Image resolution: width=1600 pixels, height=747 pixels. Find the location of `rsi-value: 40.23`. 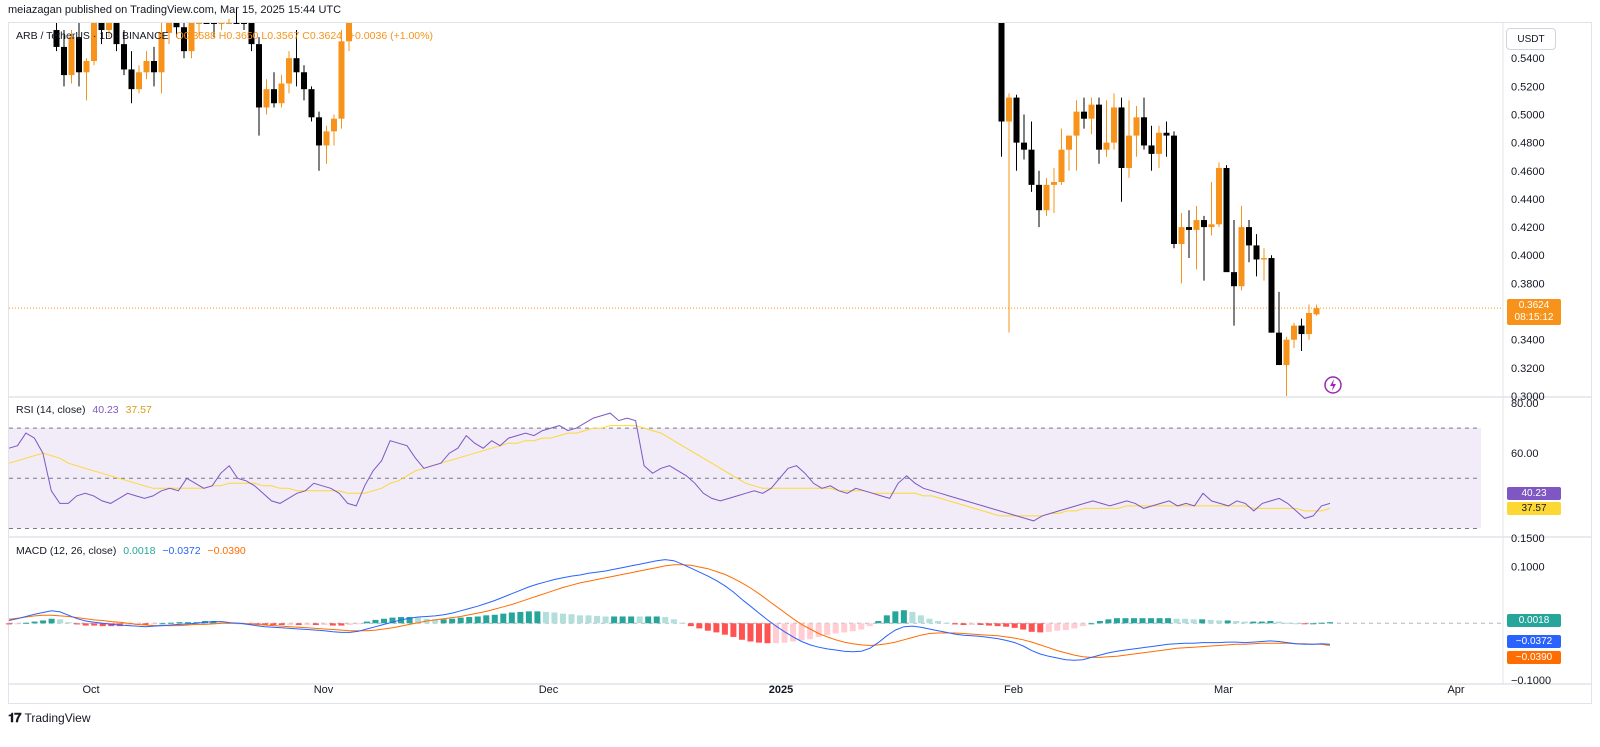

rsi-value: 40.23 is located at coordinates (105, 410).